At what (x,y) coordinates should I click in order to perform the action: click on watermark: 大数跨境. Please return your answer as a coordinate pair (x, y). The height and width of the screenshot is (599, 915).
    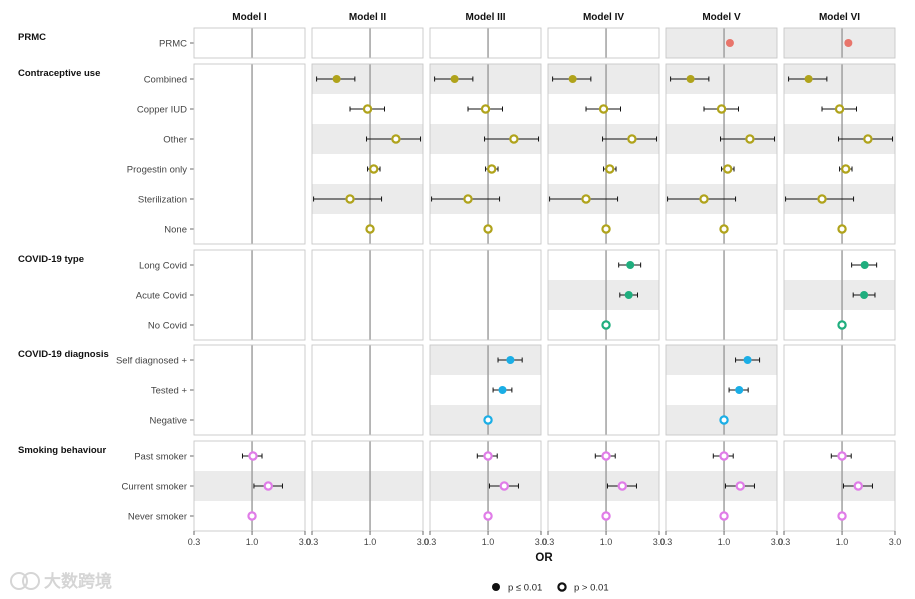
    Looking at the image, I should click on (61, 581).